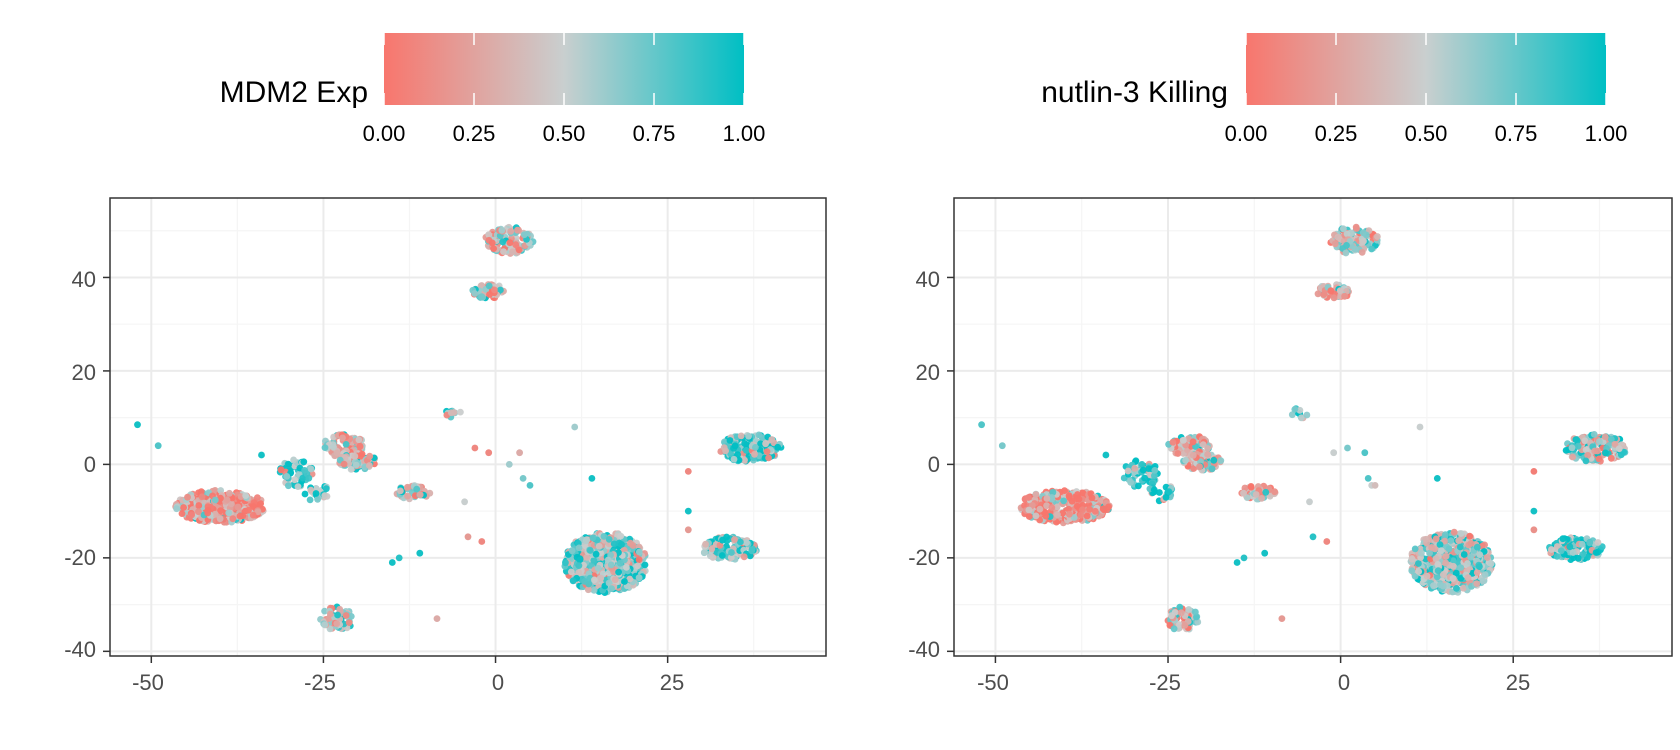 Image resolution: width=1680 pixels, height=750 pixels. I want to click on x-tick-label: -25, so click(320, 682).